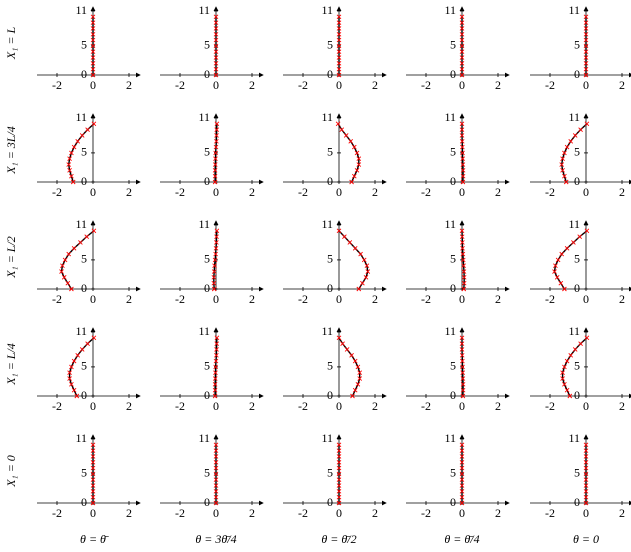  I want to click on column-label: θ = θ̄/4, so click(461, 539).